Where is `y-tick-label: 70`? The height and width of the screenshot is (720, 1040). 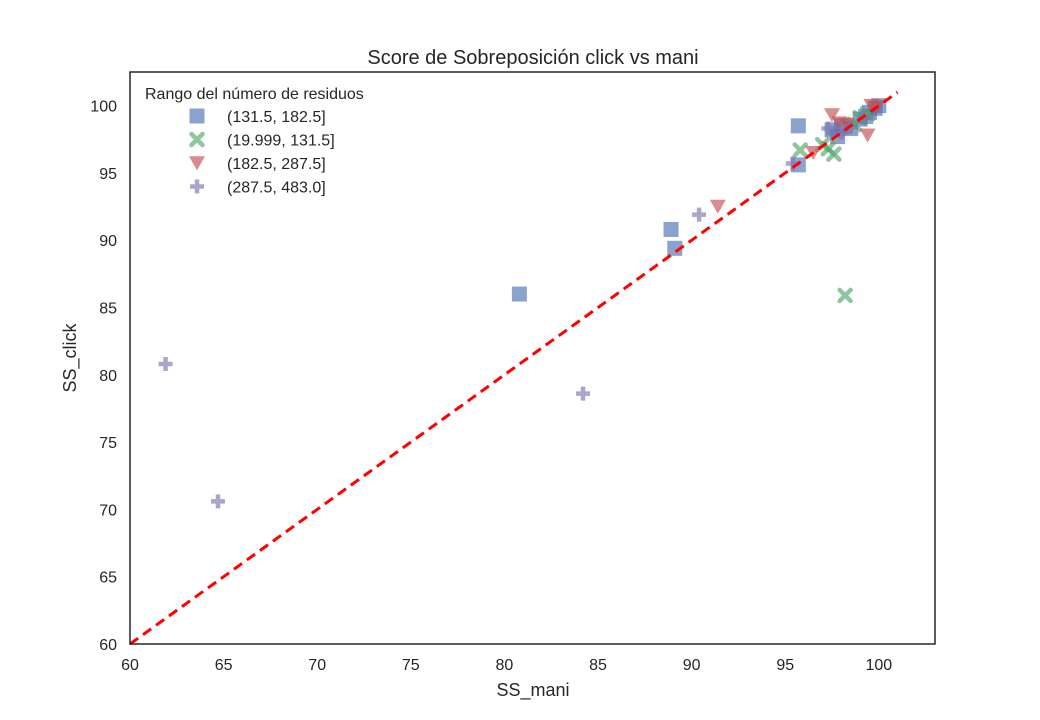 y-tick-label: 70 is located at coordinates (108, 510).